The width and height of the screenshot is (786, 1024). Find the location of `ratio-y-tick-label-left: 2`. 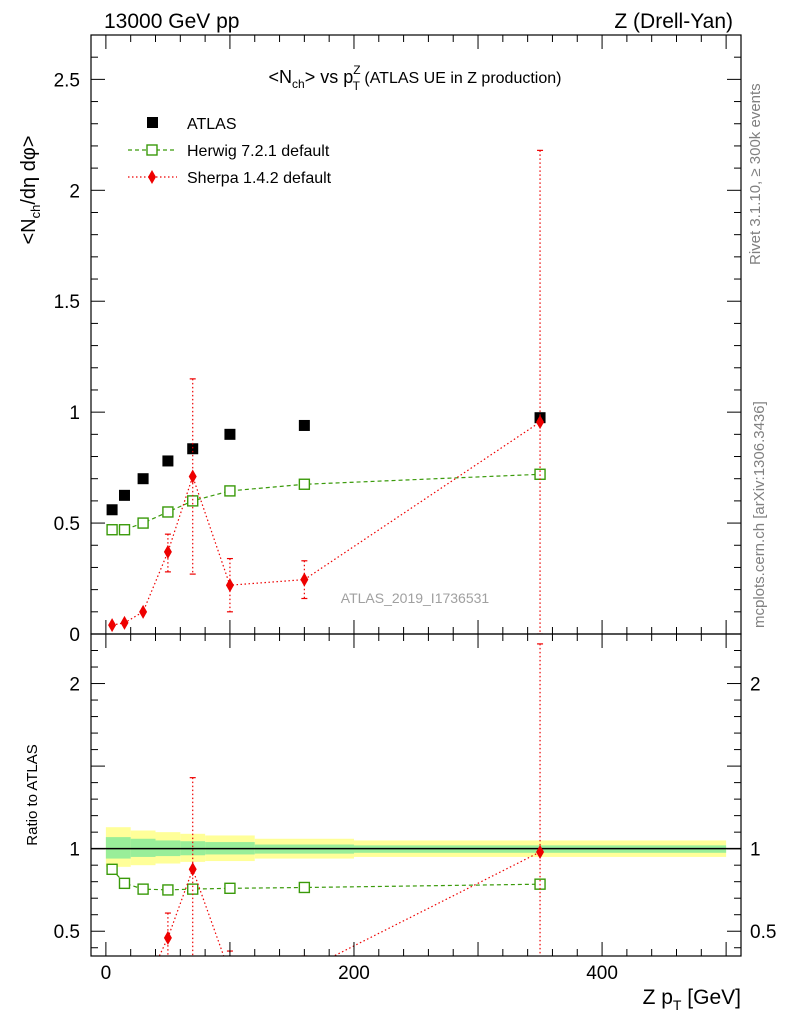

ratio-y-tick-label-left: 2 is located at coordinates (74, 685).